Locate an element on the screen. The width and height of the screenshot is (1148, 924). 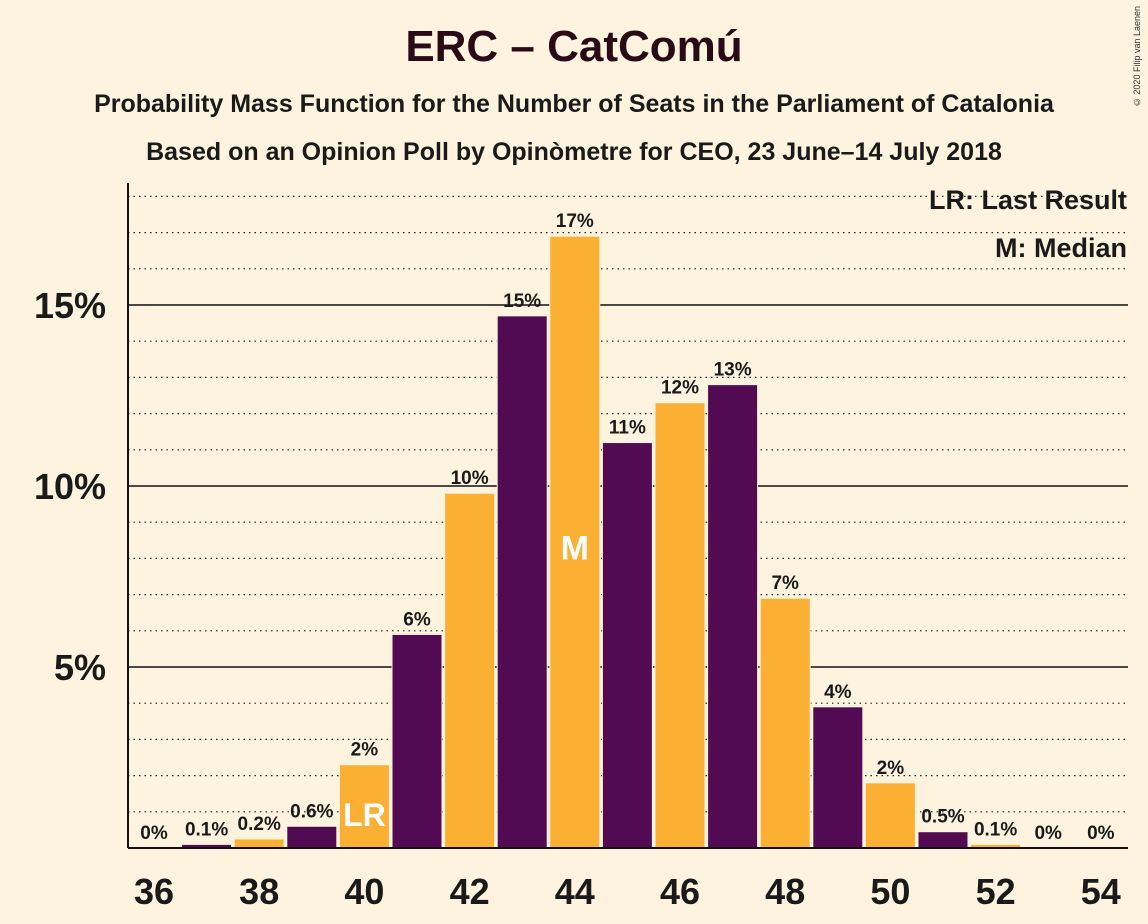
data-label: 12% is located at coordinates (680, 388).